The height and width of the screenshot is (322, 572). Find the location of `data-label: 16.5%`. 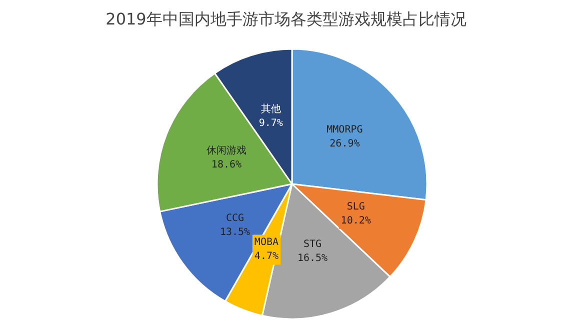

data-label: 16.5% is located at coordinates (312, 258).